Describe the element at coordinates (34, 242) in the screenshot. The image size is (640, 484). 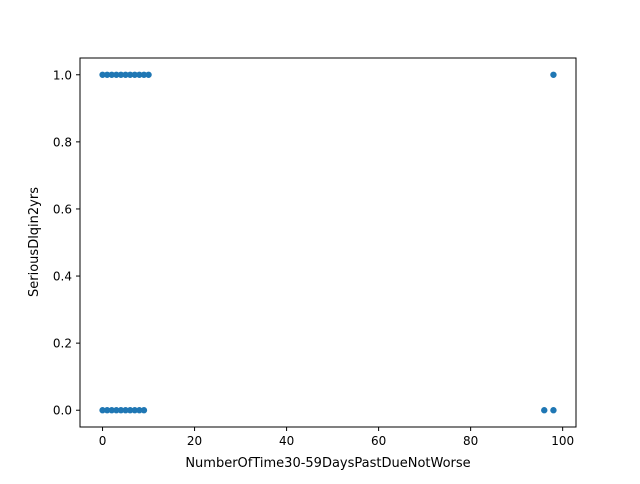
I see `y-axis-label: SeriousDlqin2yrs` at that location.